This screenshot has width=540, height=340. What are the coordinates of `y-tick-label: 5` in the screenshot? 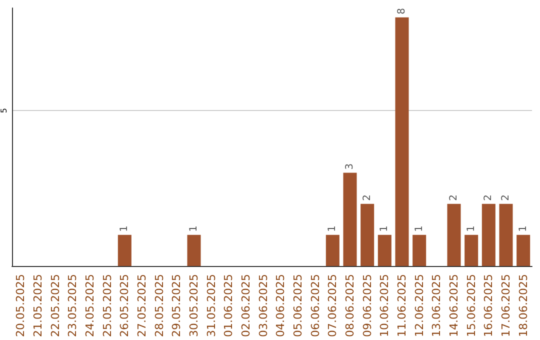 It's located at (4, 111).